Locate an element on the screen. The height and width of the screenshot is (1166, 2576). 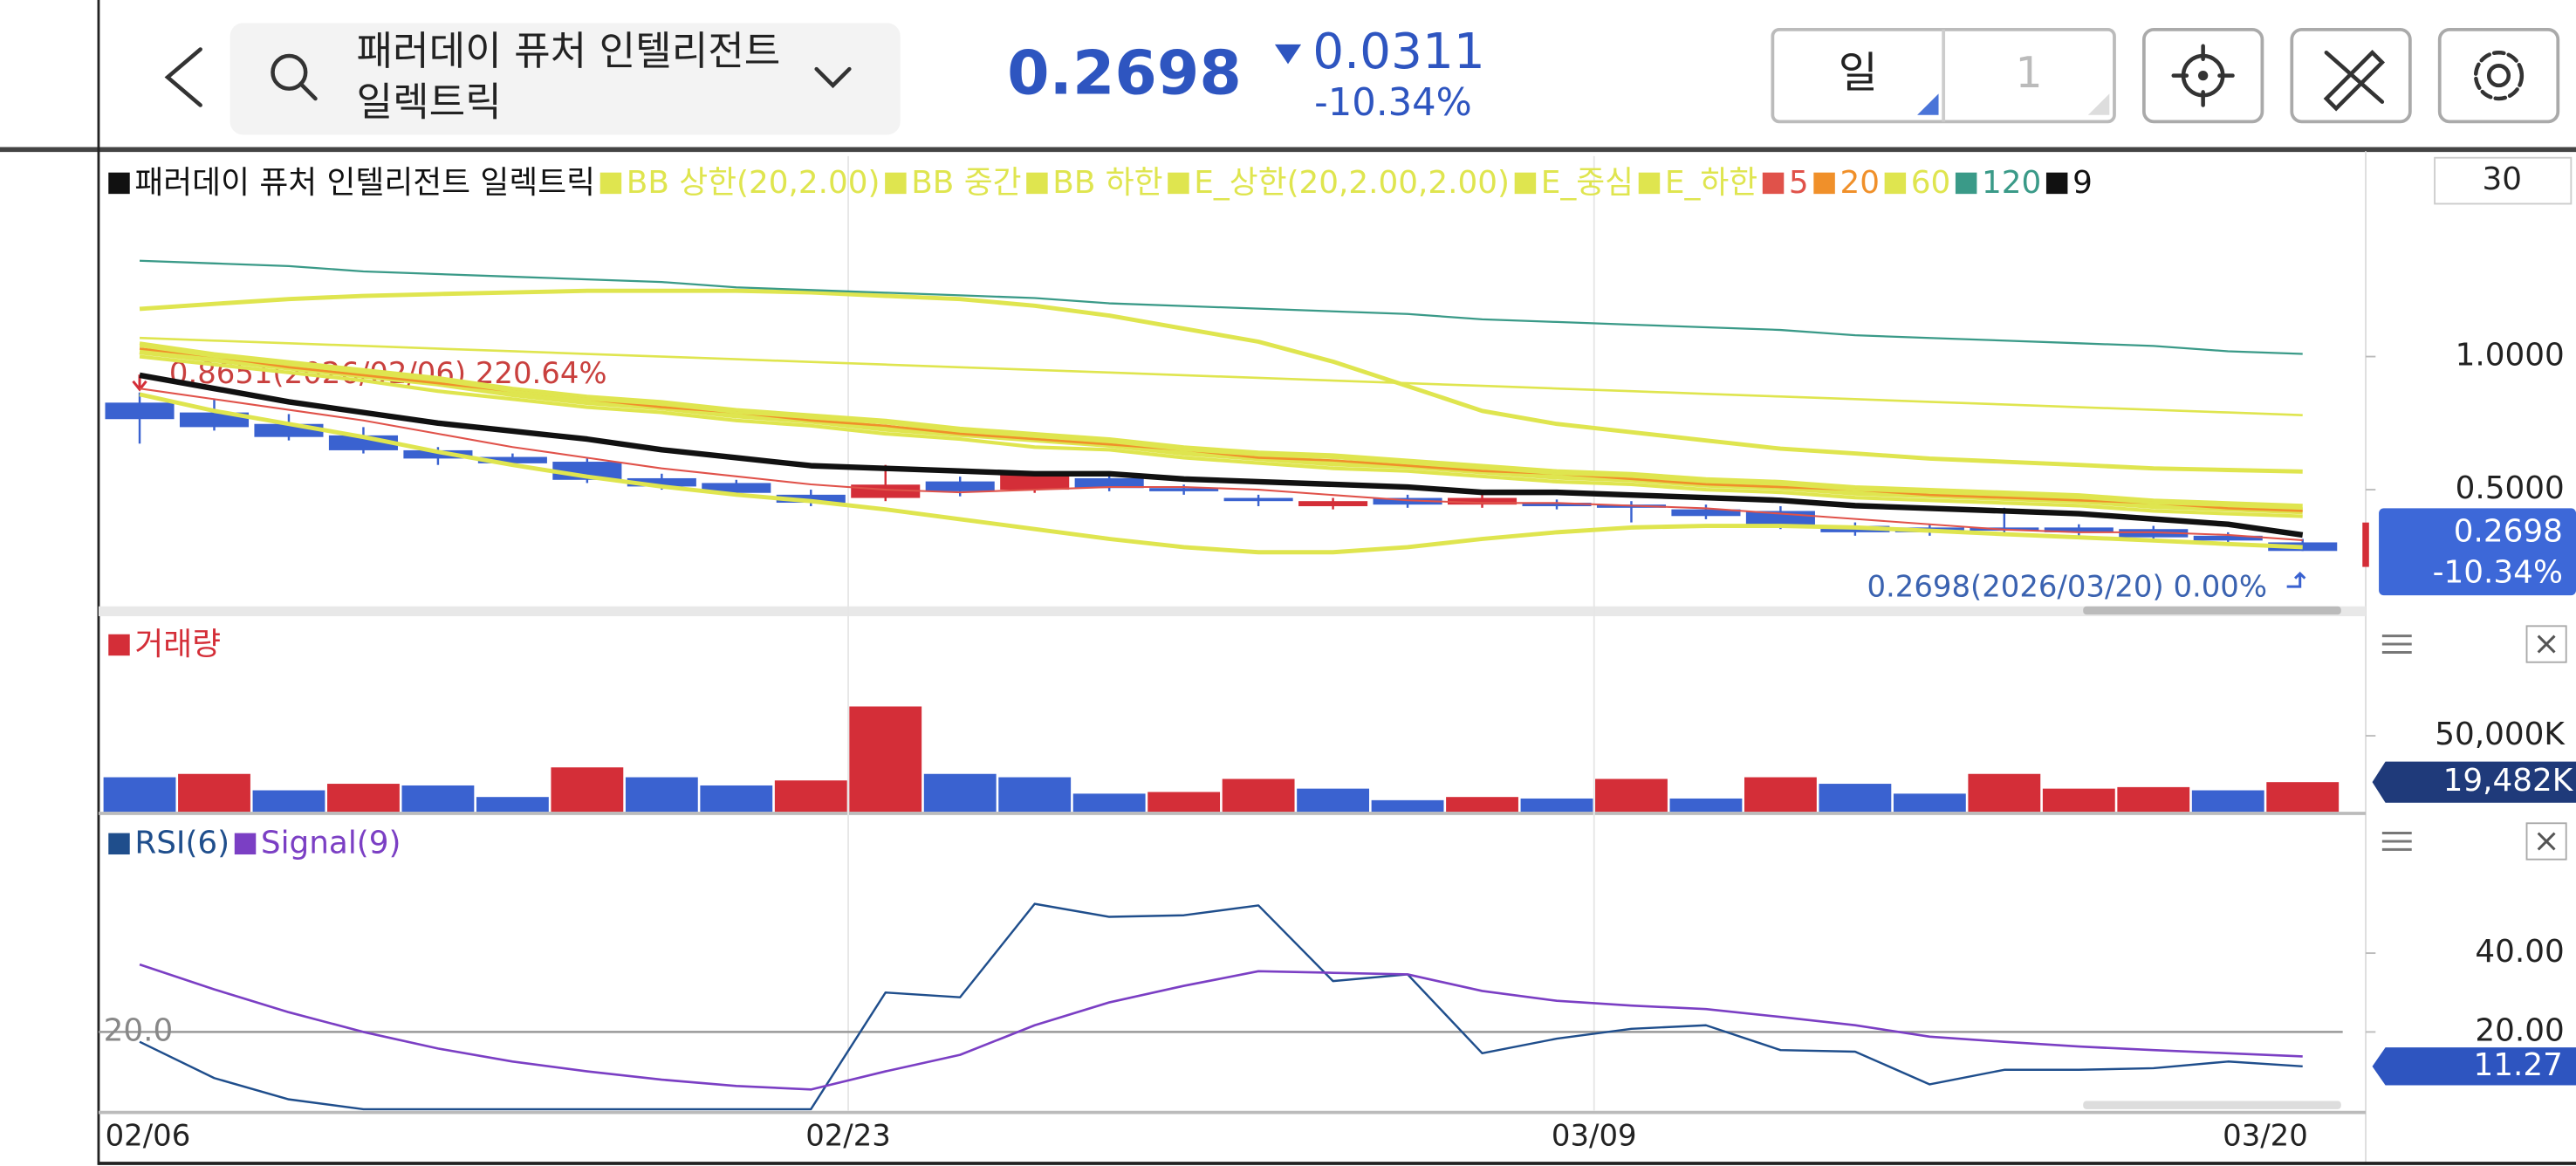
legend-label: BB 하한 is located at coordinates (1107, 183).